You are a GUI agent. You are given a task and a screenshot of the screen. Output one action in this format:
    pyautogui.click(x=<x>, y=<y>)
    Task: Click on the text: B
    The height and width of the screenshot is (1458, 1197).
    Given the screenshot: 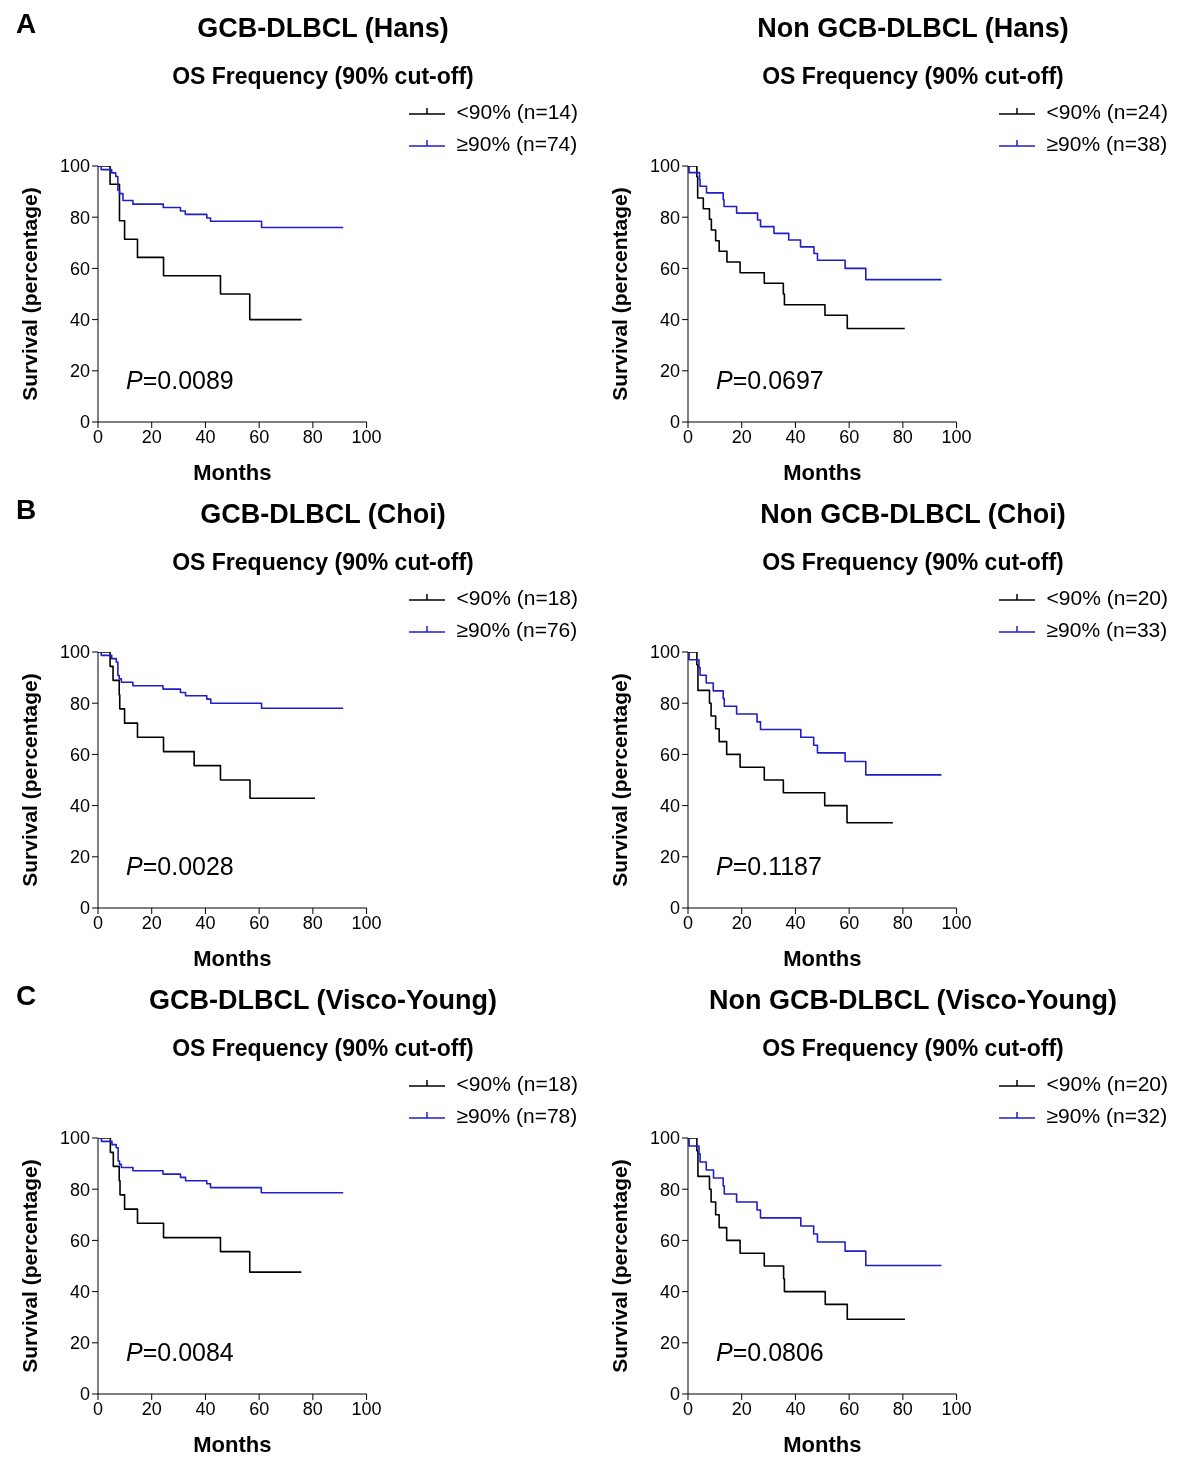 What is the action you would take?
    pyautogui.click(x=26, y=510)
    